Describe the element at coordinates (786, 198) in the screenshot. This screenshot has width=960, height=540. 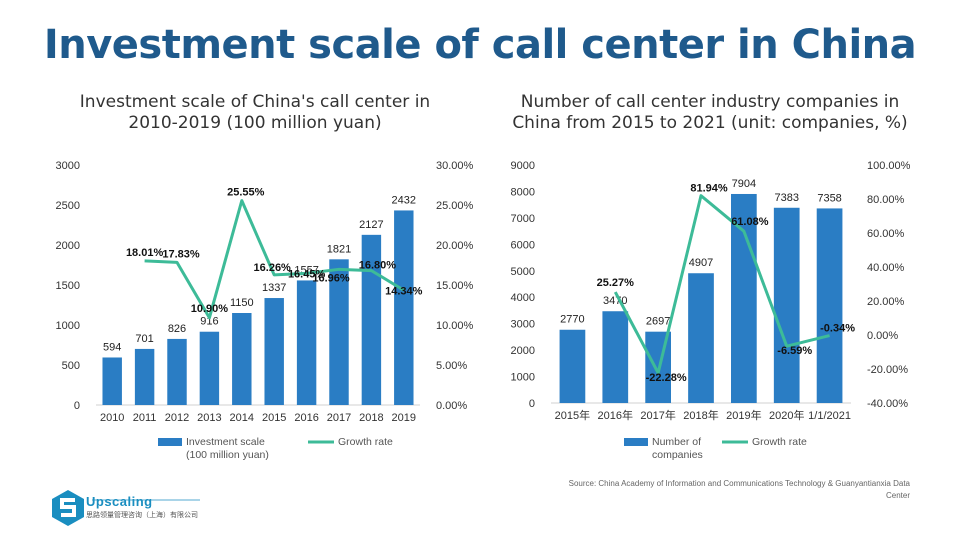
I see `c2-bar-label: 7383` at that location.